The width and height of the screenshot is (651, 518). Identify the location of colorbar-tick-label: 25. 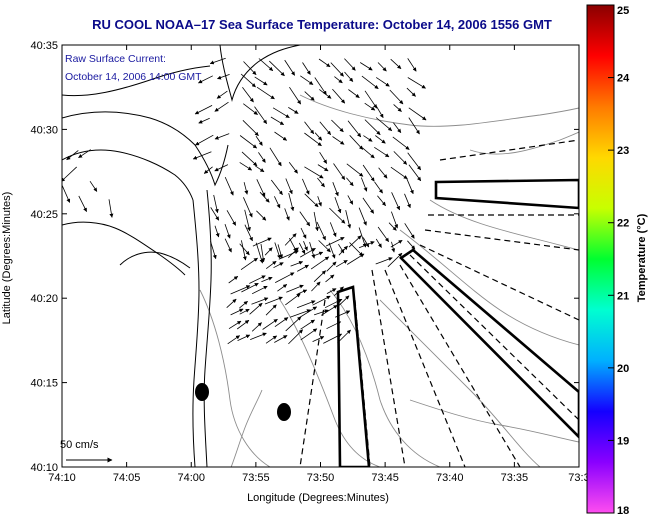
(623, 11).